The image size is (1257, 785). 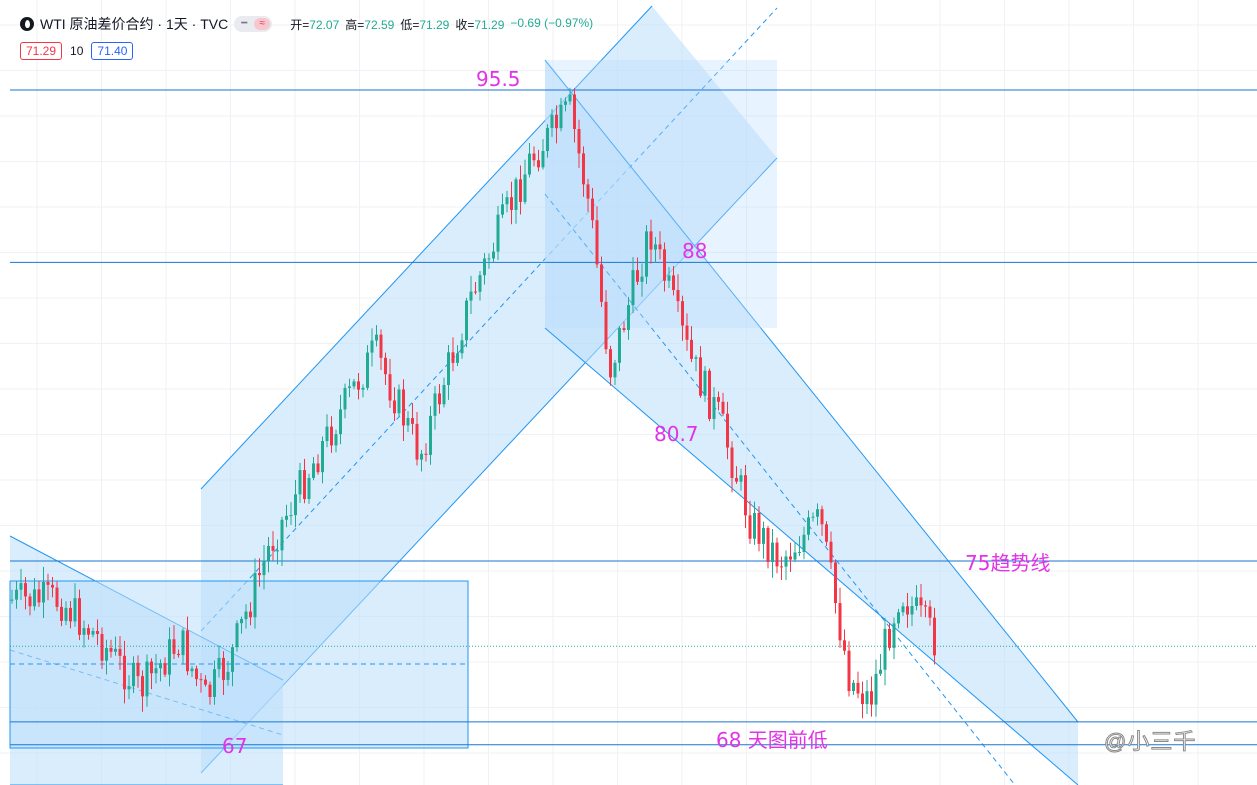 I want to click on top-box, so click(x=661, y=194).